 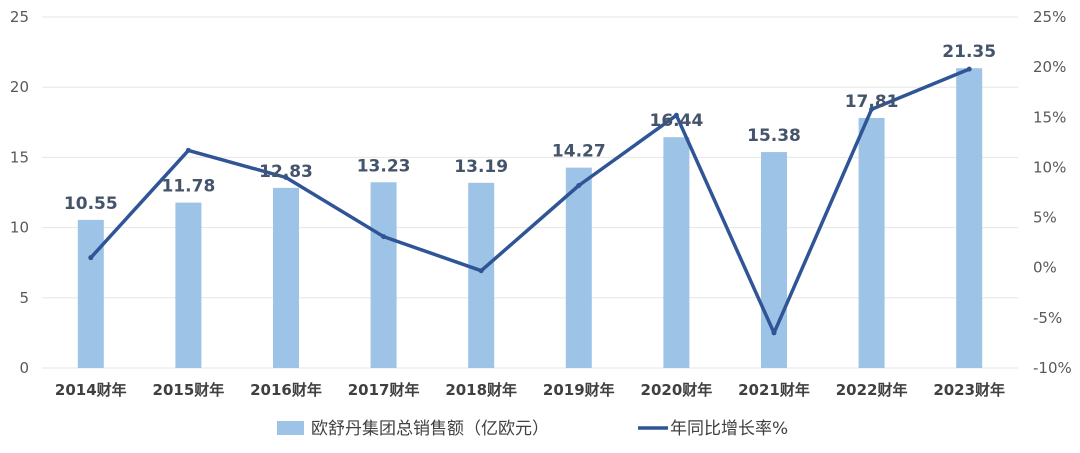 I want to click on bar-data-label: 13.19, so click(x=481, y=167).